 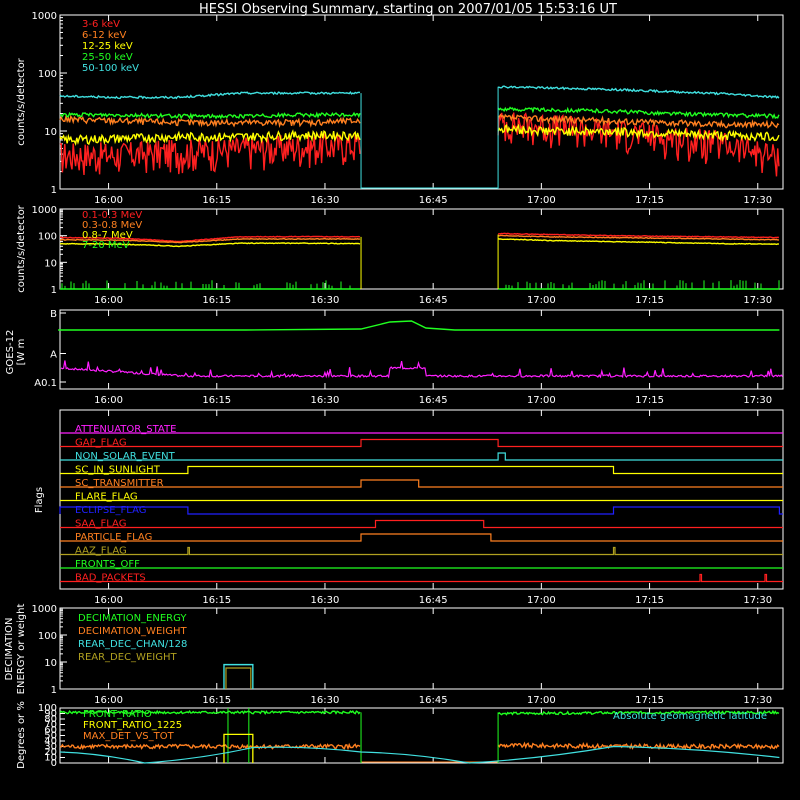 I want to click on goes-long-line, so click(x=419, y=325).